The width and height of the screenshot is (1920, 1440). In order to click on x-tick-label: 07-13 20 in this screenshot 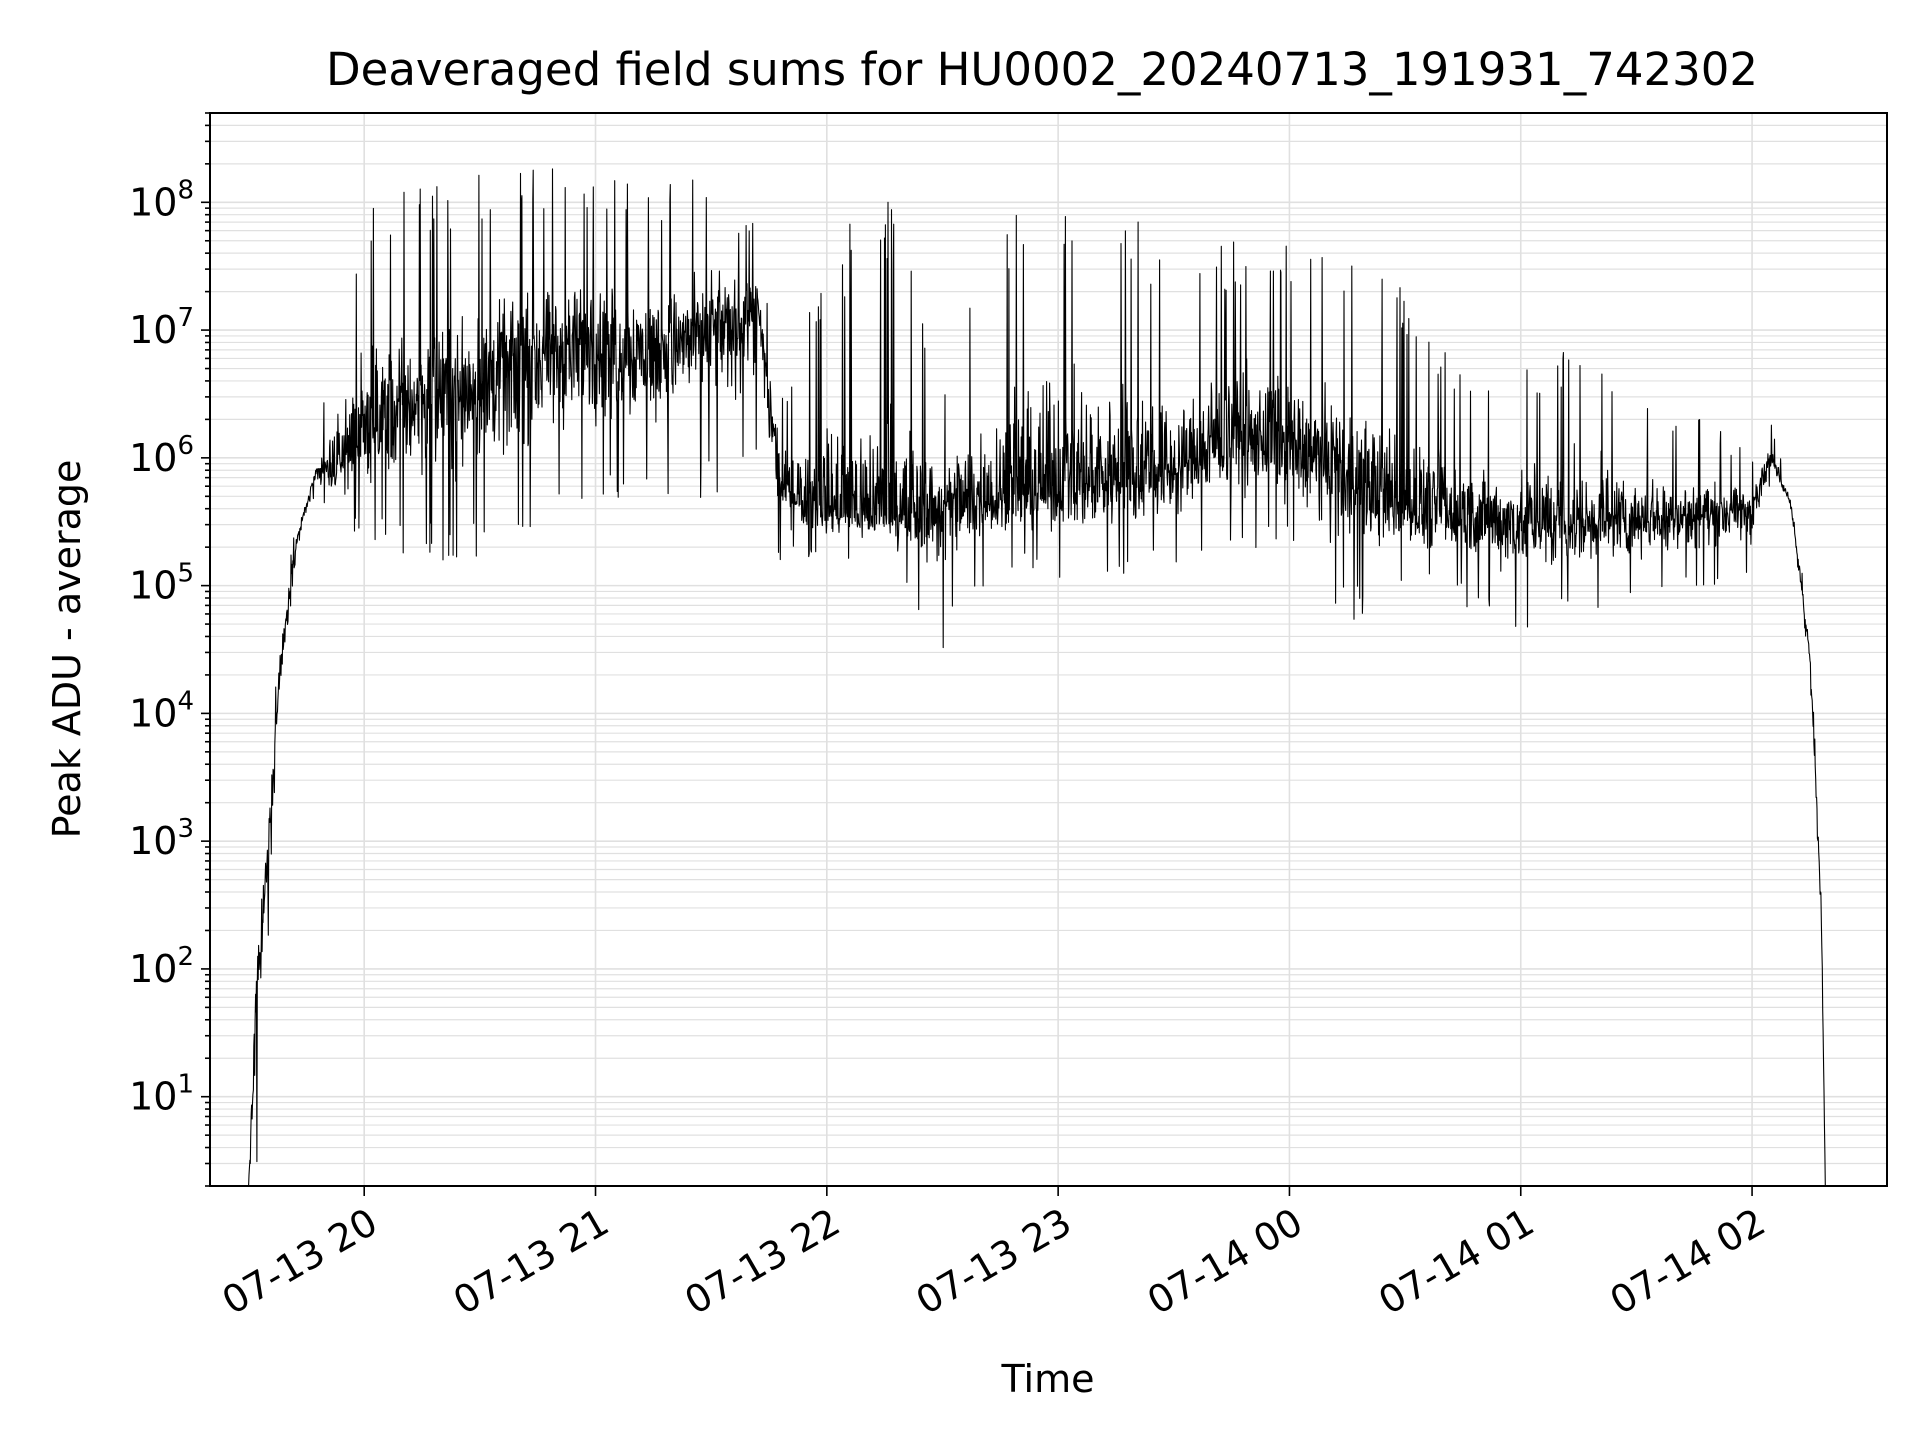, I will do `click(300, 1262)`.